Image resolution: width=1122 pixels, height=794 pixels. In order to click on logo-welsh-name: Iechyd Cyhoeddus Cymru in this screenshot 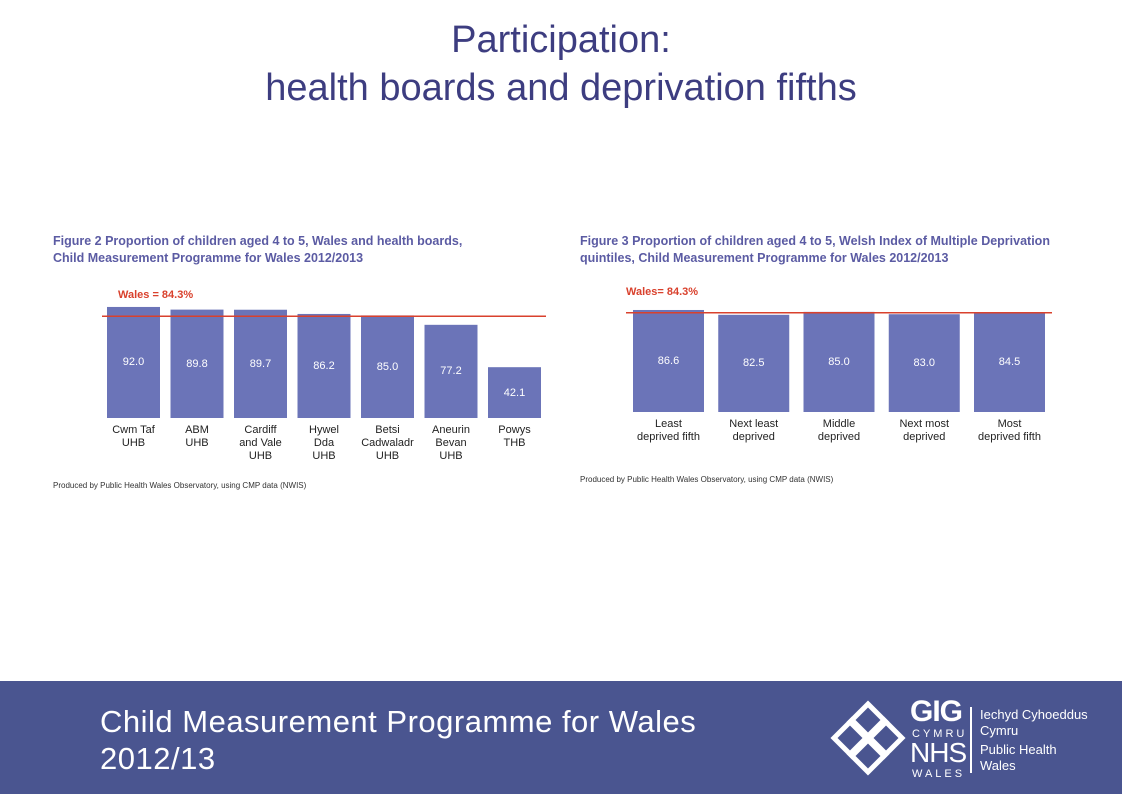, I will do `click(1034, 722)`.